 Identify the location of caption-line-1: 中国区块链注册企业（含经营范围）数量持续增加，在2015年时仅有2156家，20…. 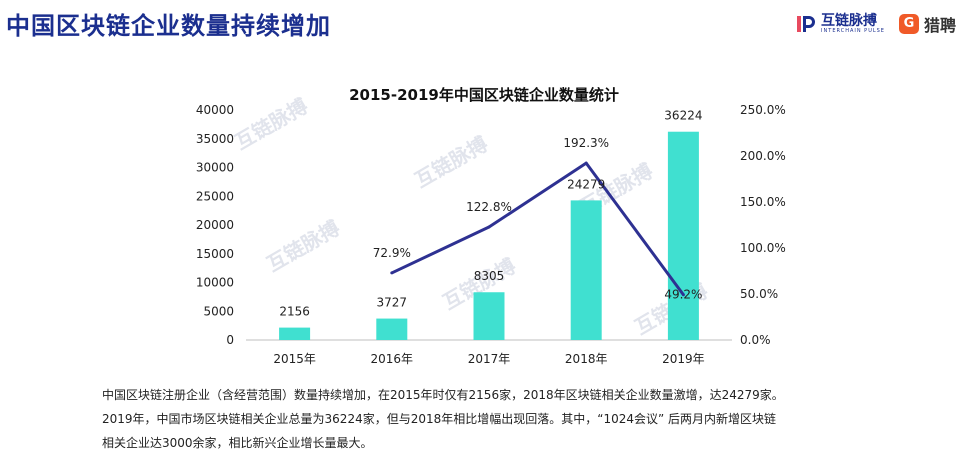
(443, 395).